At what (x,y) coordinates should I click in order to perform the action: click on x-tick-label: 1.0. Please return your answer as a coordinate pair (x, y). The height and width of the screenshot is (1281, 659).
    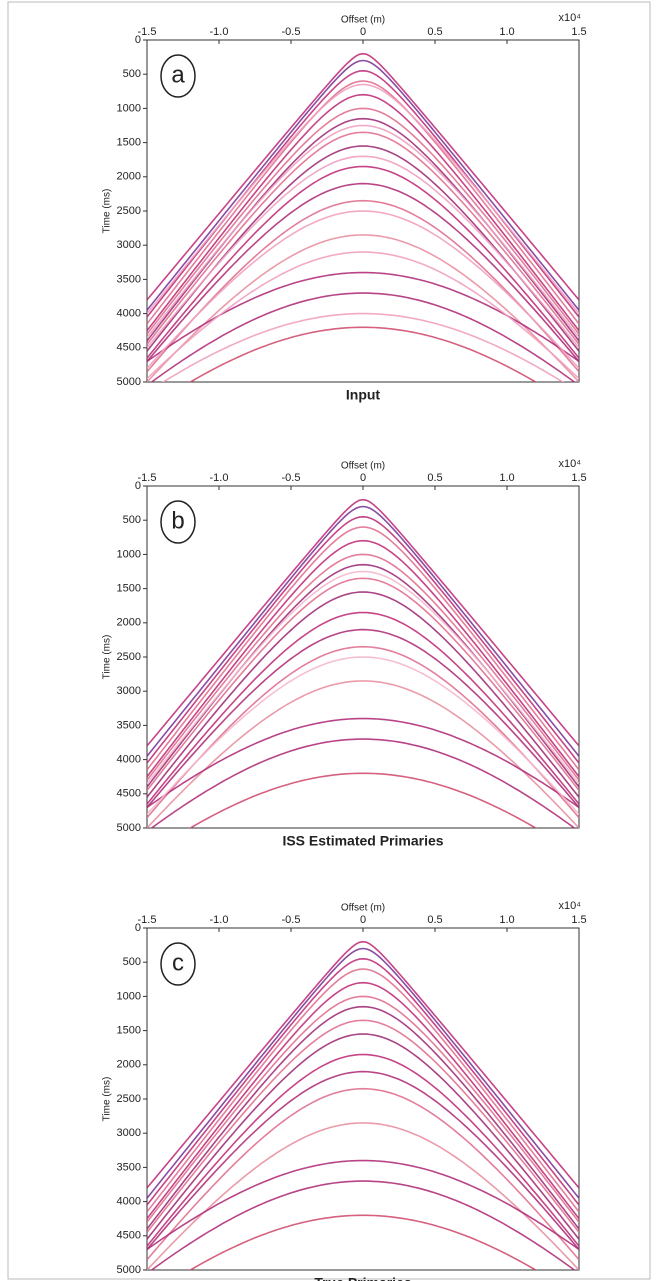
    Looking at the image, I should click on (506, 478).